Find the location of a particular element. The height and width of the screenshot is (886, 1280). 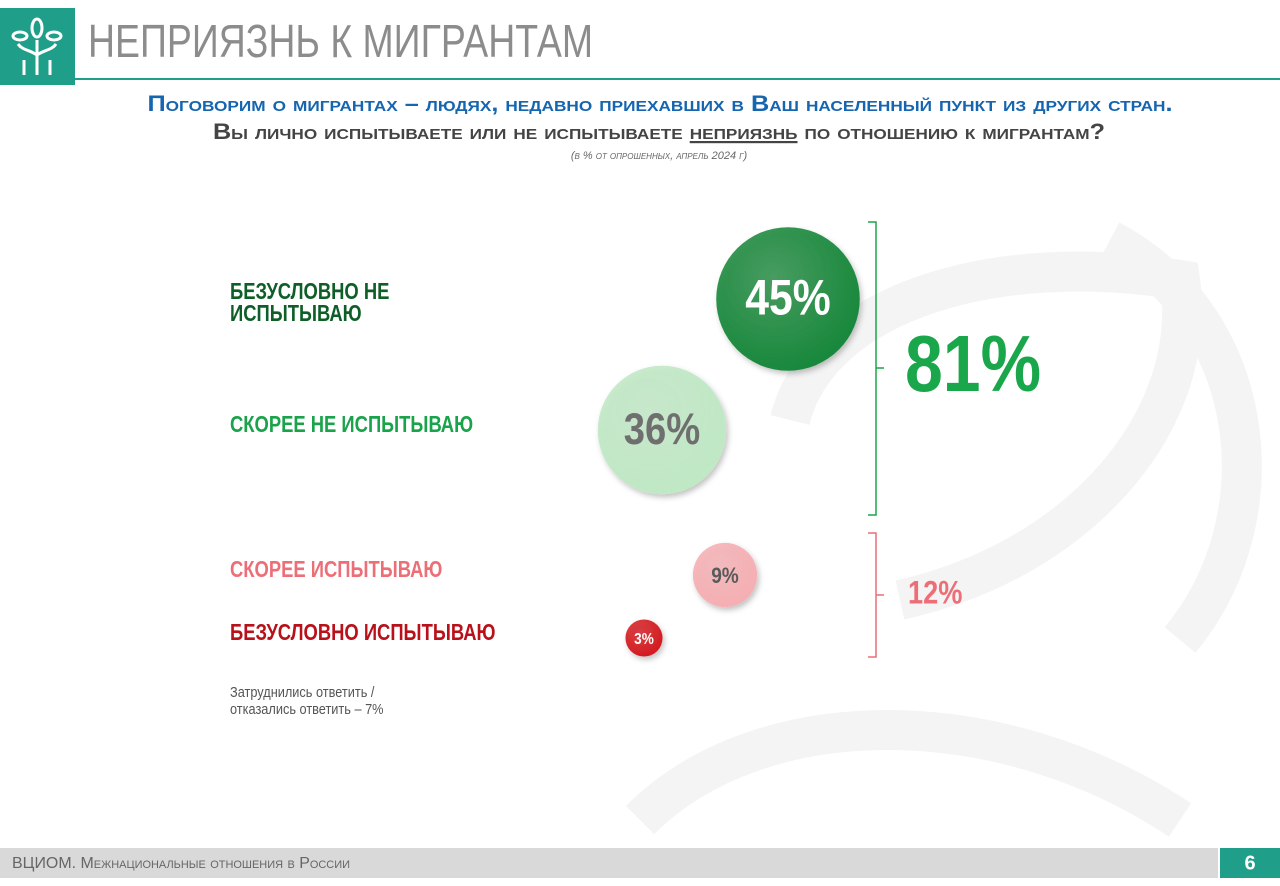

question-part: Вы лично испытываете или не испытываете is located at coordinates (451, 131).